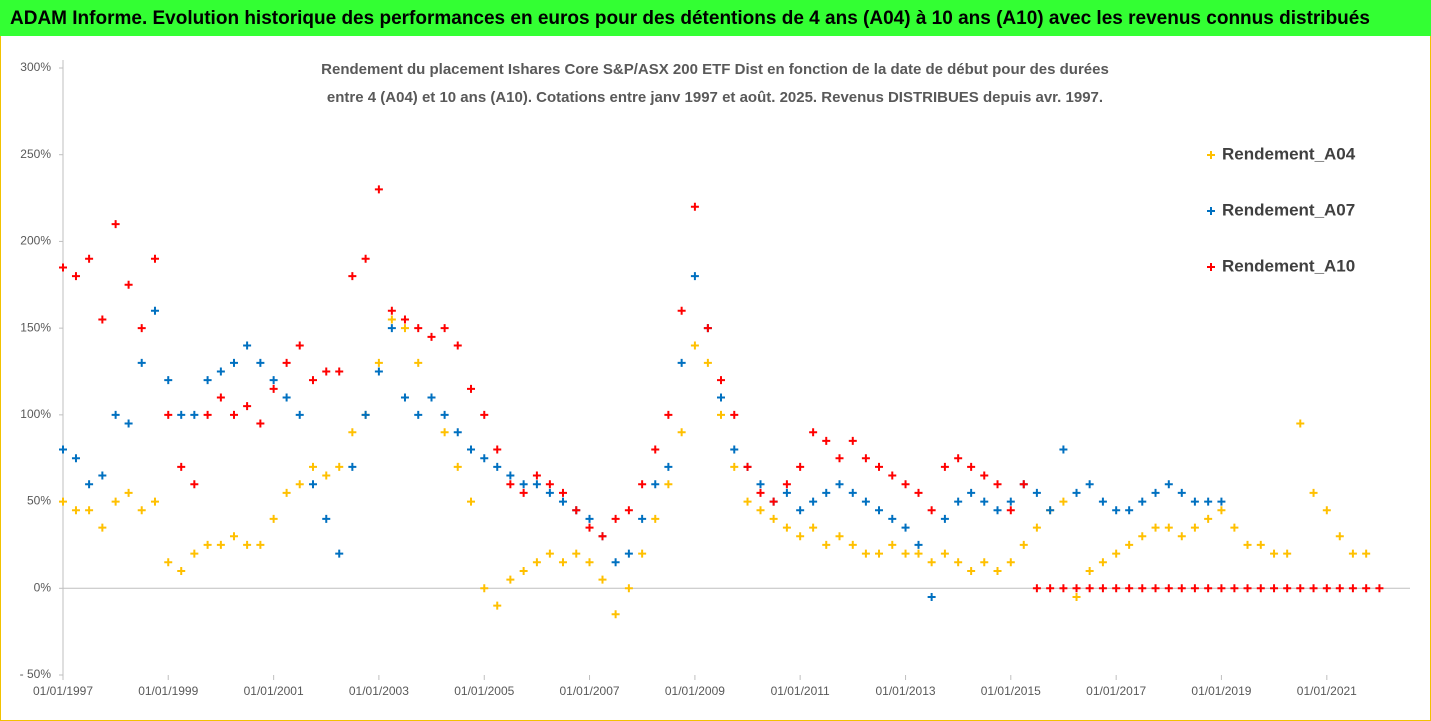  Describe the element at coordinates (35, 241) in the screenshot. I see `y-tick-label: 200%` at that location.